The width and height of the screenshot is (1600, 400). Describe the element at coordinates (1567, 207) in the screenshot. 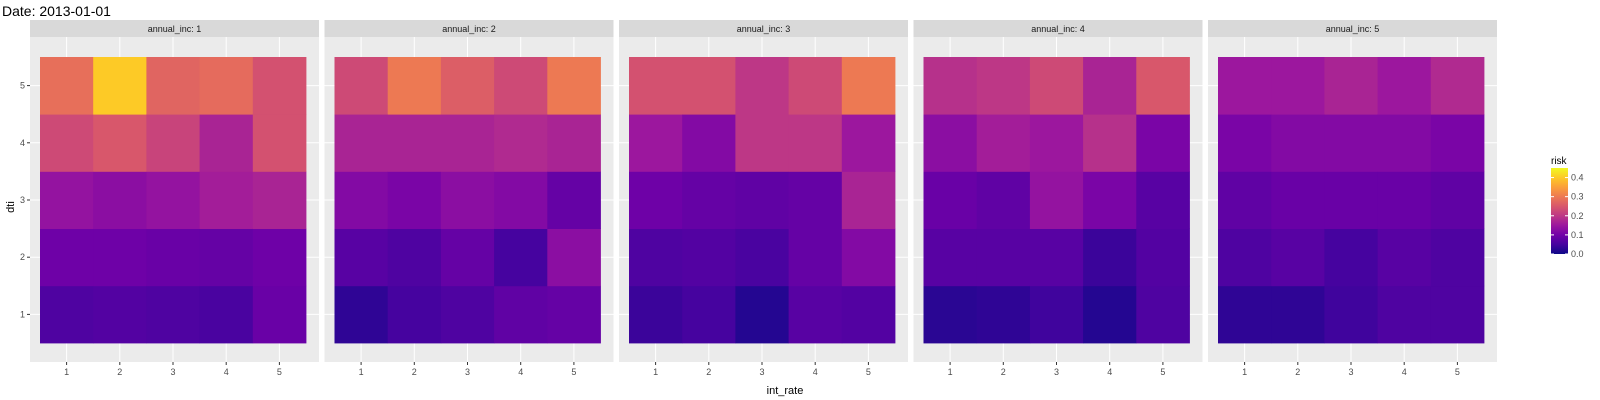

I see `color-legend: risk 0.0 0.1 0.2 0.3 0.4` at that location.